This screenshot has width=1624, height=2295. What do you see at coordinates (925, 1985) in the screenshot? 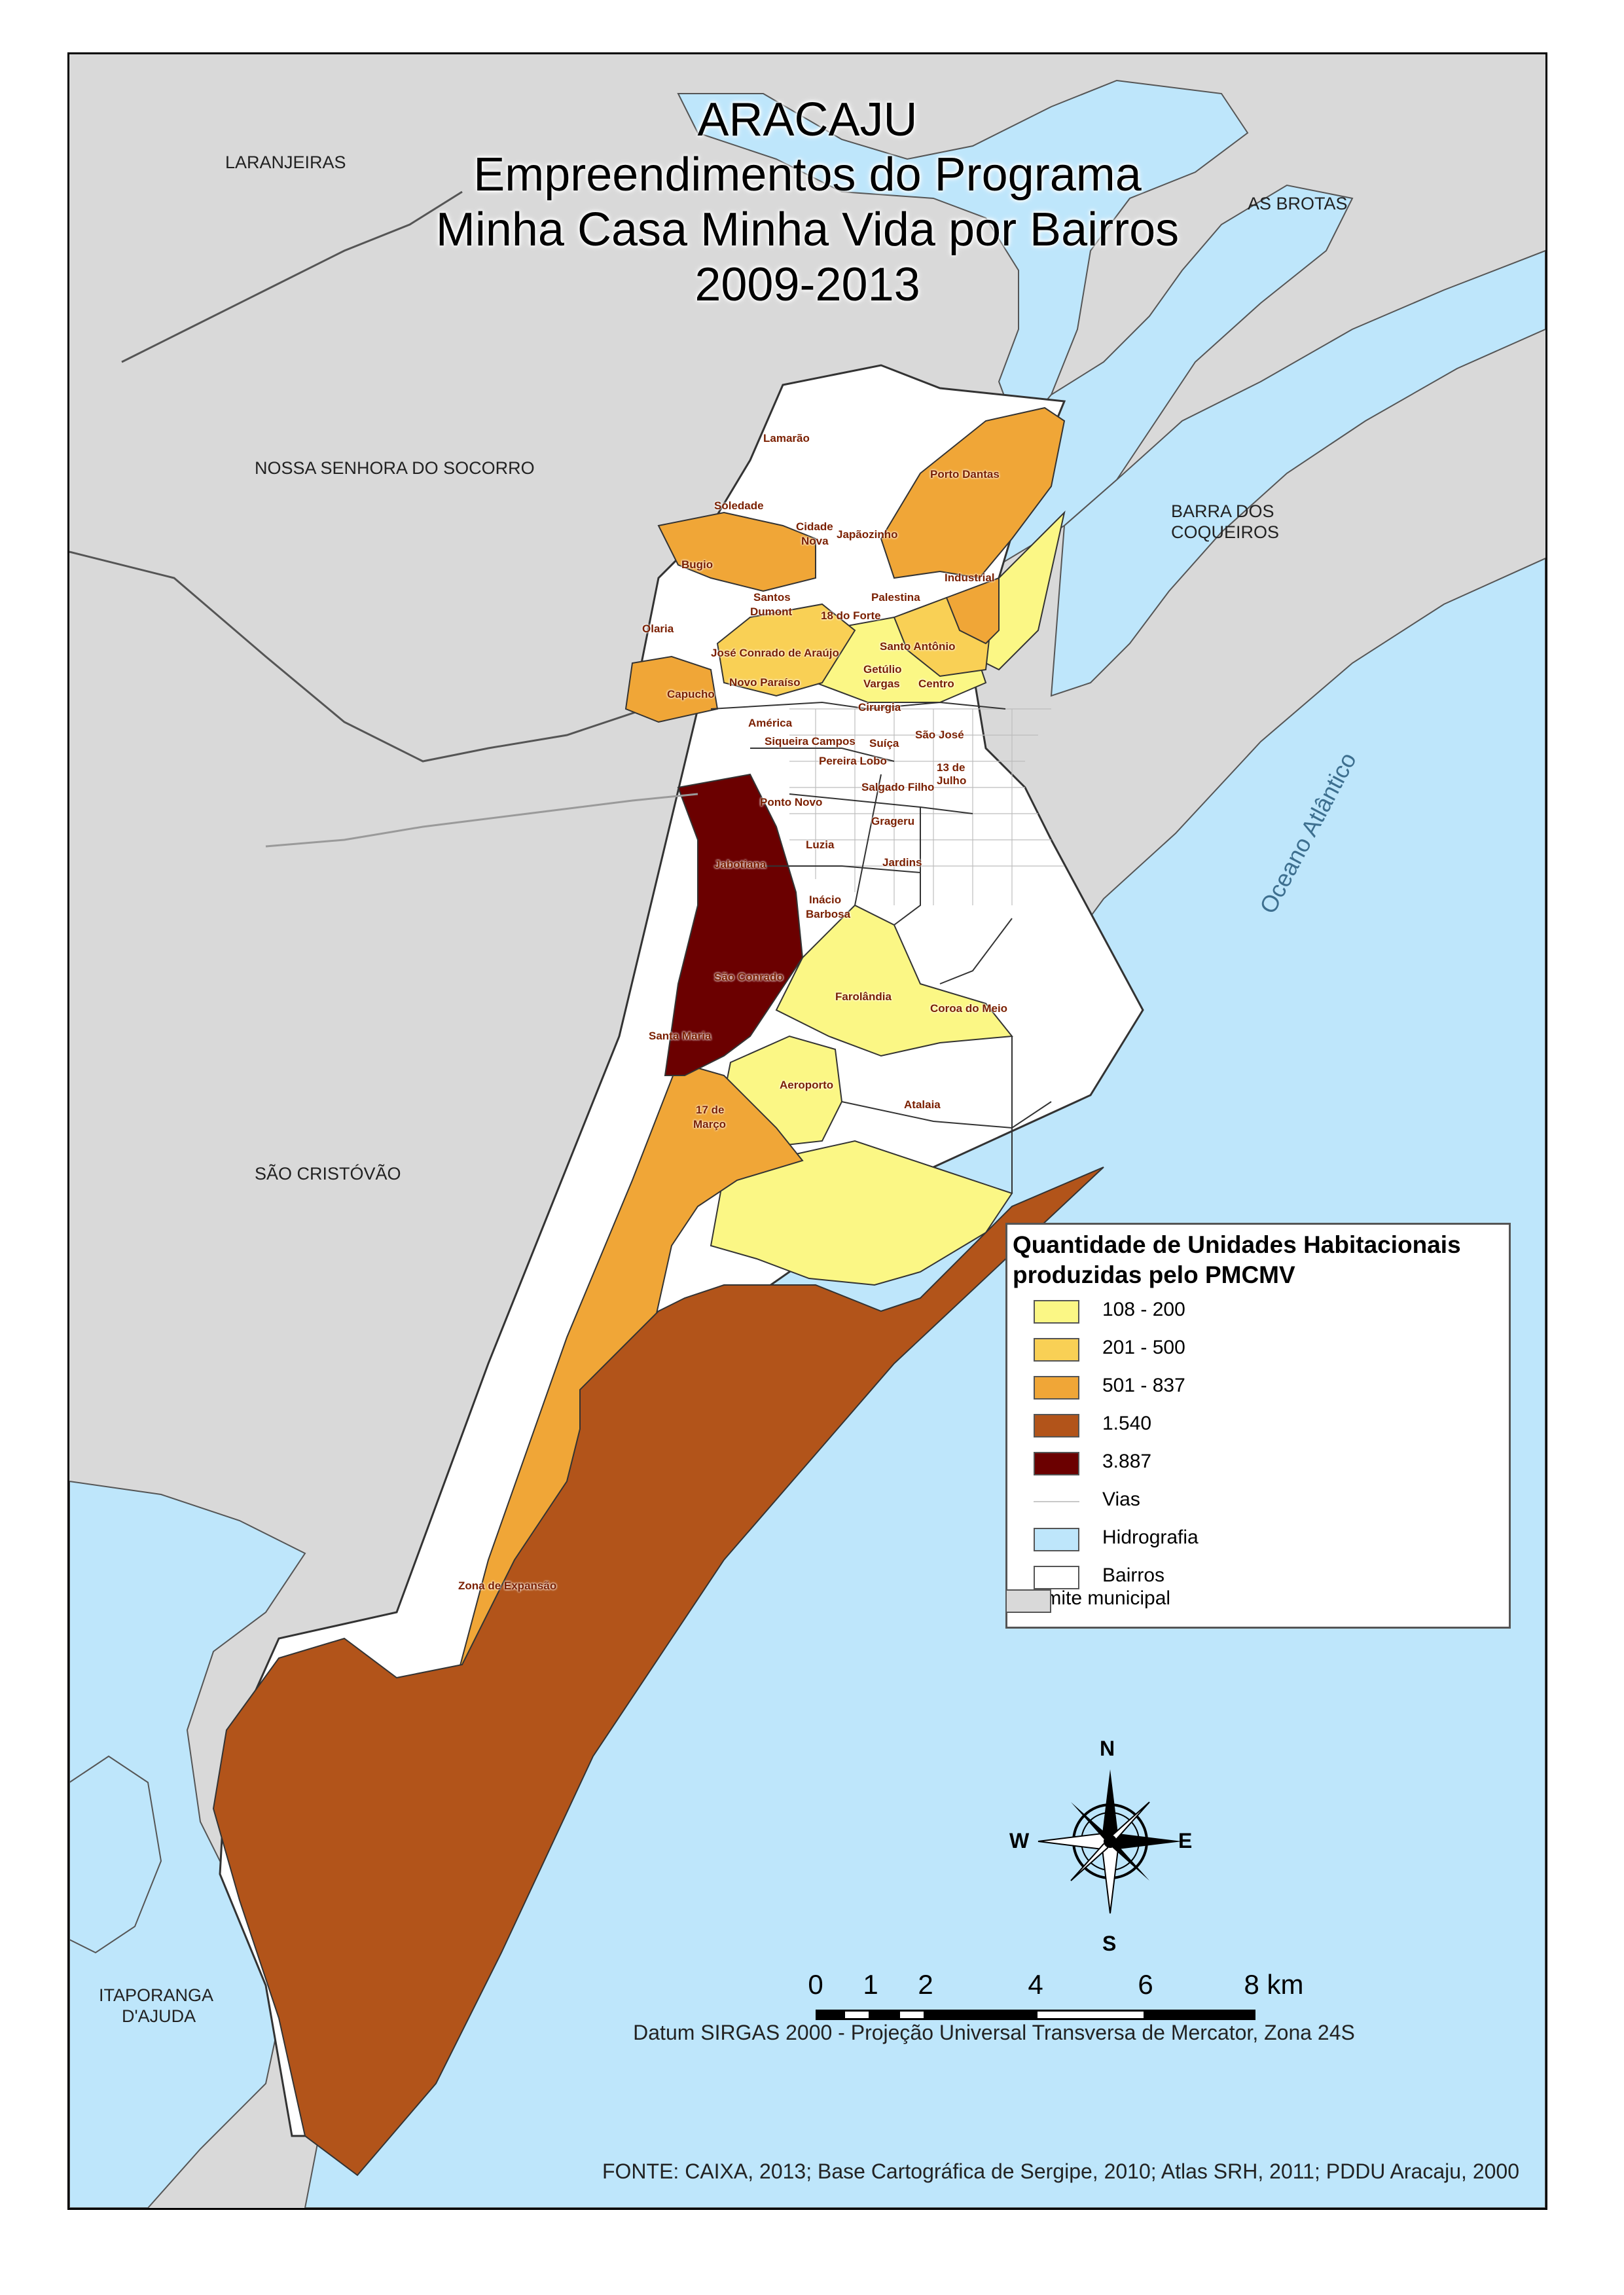
I see `scale-tick-2: 2` at bounding box center [925, 1985].